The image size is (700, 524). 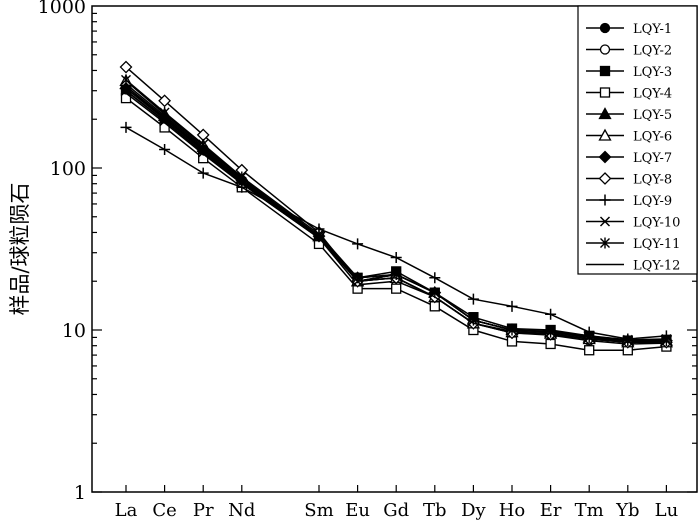 I want to click on x-tick-label-ce: Ce, so click(x=164, y=510).